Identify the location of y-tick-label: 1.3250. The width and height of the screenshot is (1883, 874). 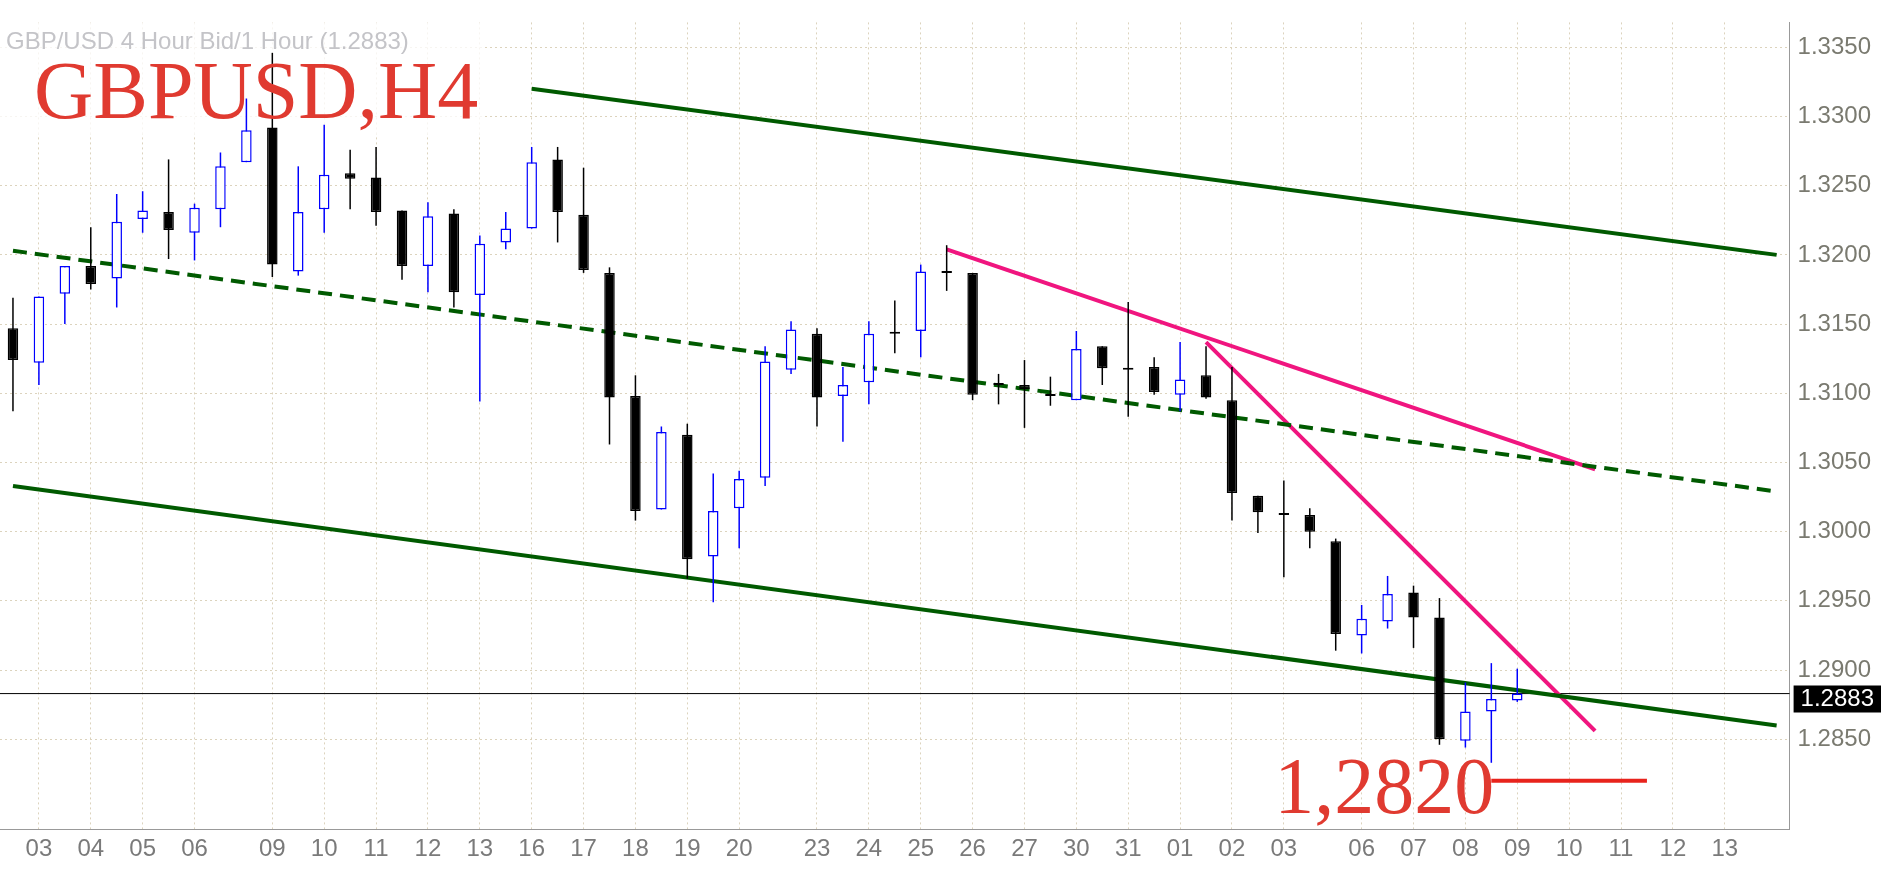
(1834, 184).